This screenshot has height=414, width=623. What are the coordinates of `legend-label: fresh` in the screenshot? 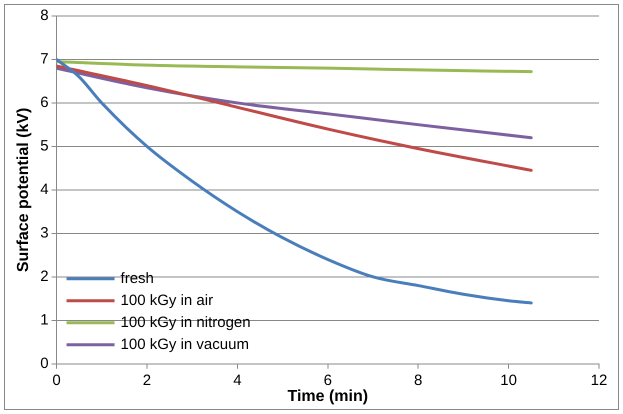 It's located at (137, 278).